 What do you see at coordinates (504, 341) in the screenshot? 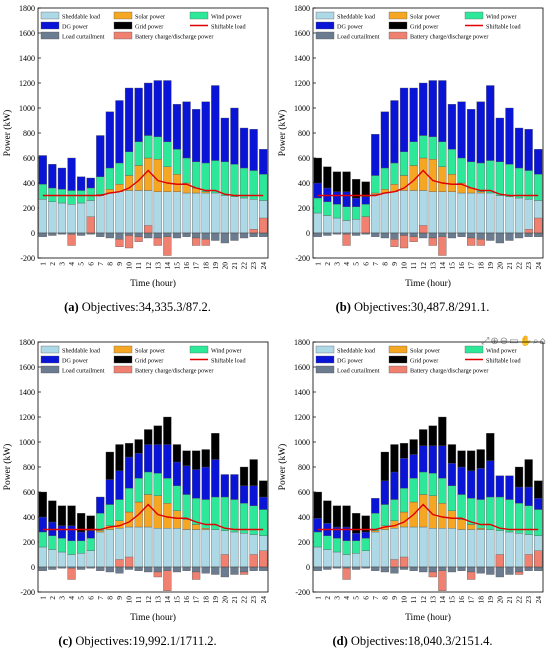
I see `zoom-out-icon: ⊖` at bounding box center [504, 341].